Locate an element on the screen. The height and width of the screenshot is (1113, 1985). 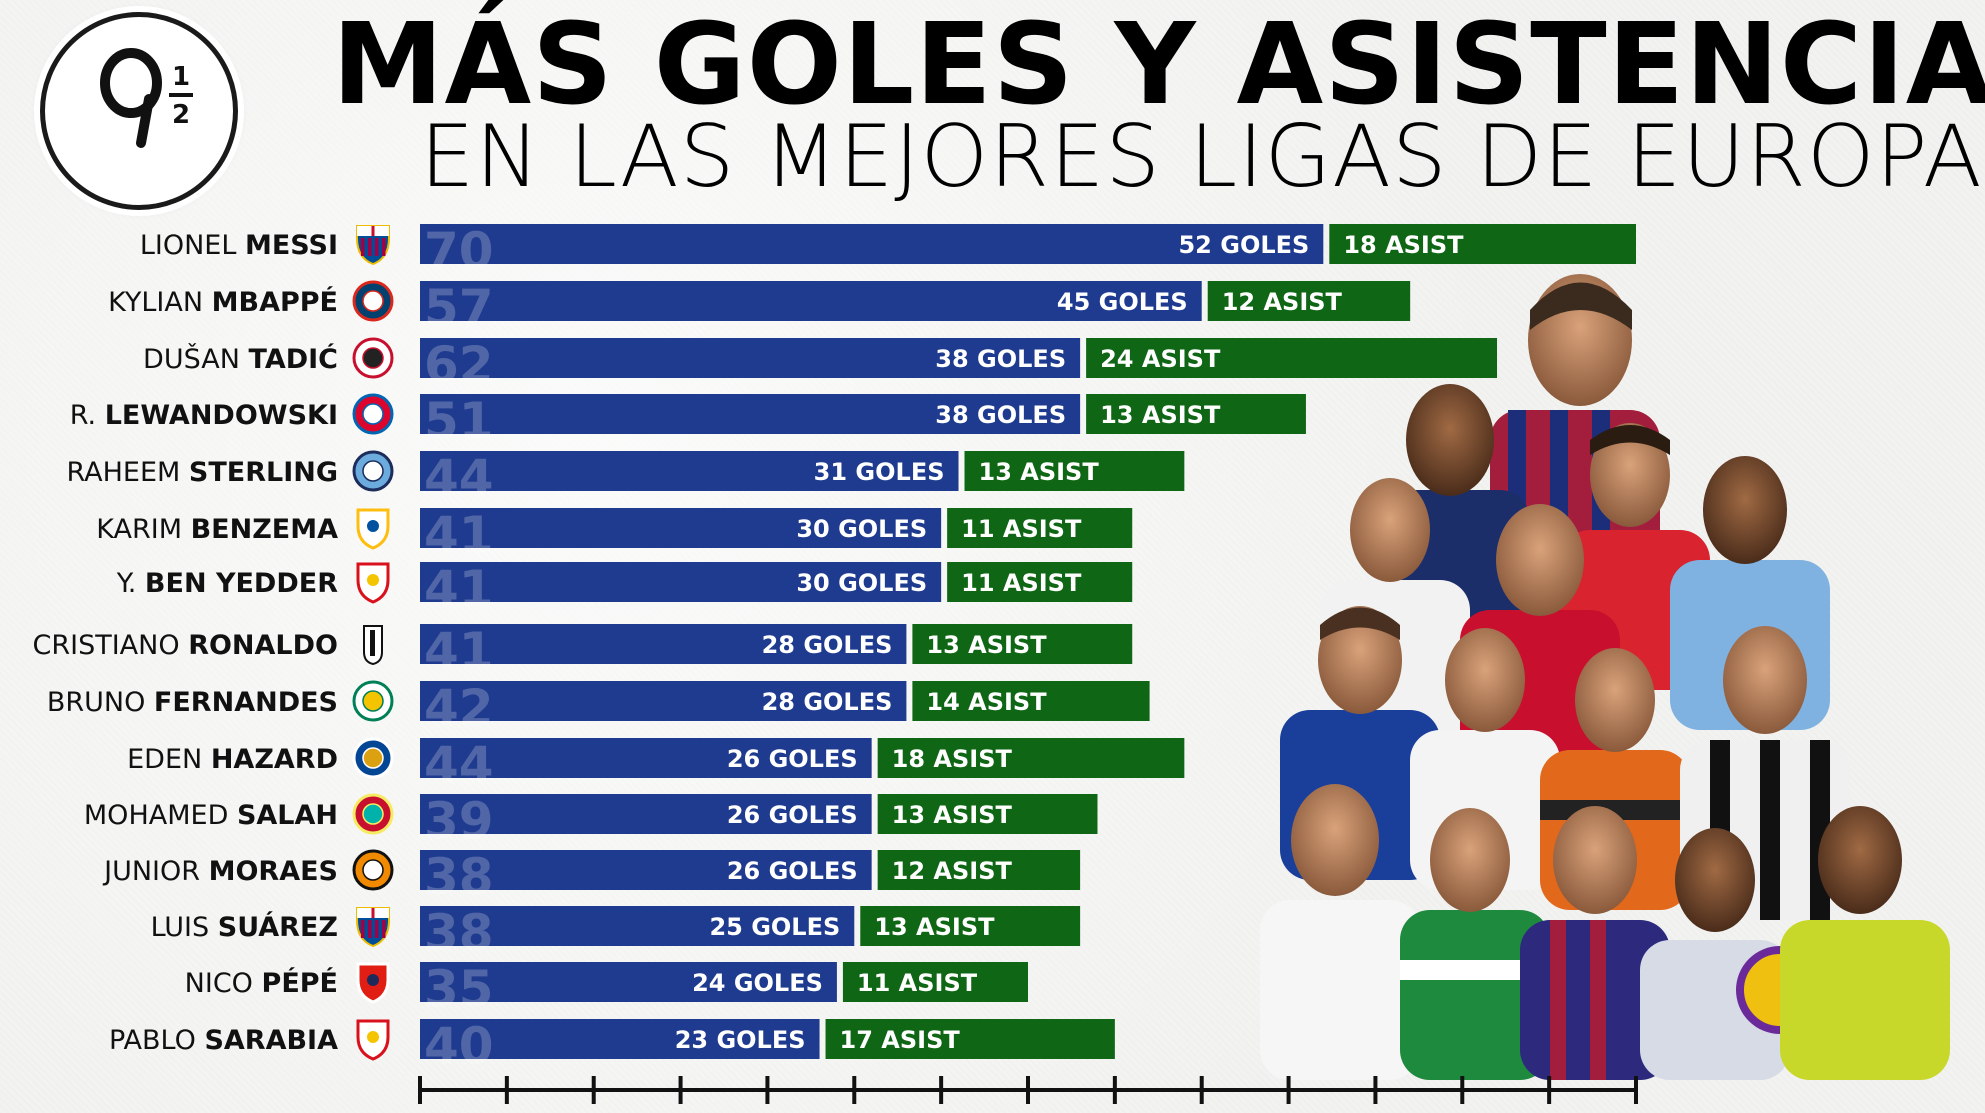
player-name: KARIM BENZEMA is located at coordinates (217, 529).